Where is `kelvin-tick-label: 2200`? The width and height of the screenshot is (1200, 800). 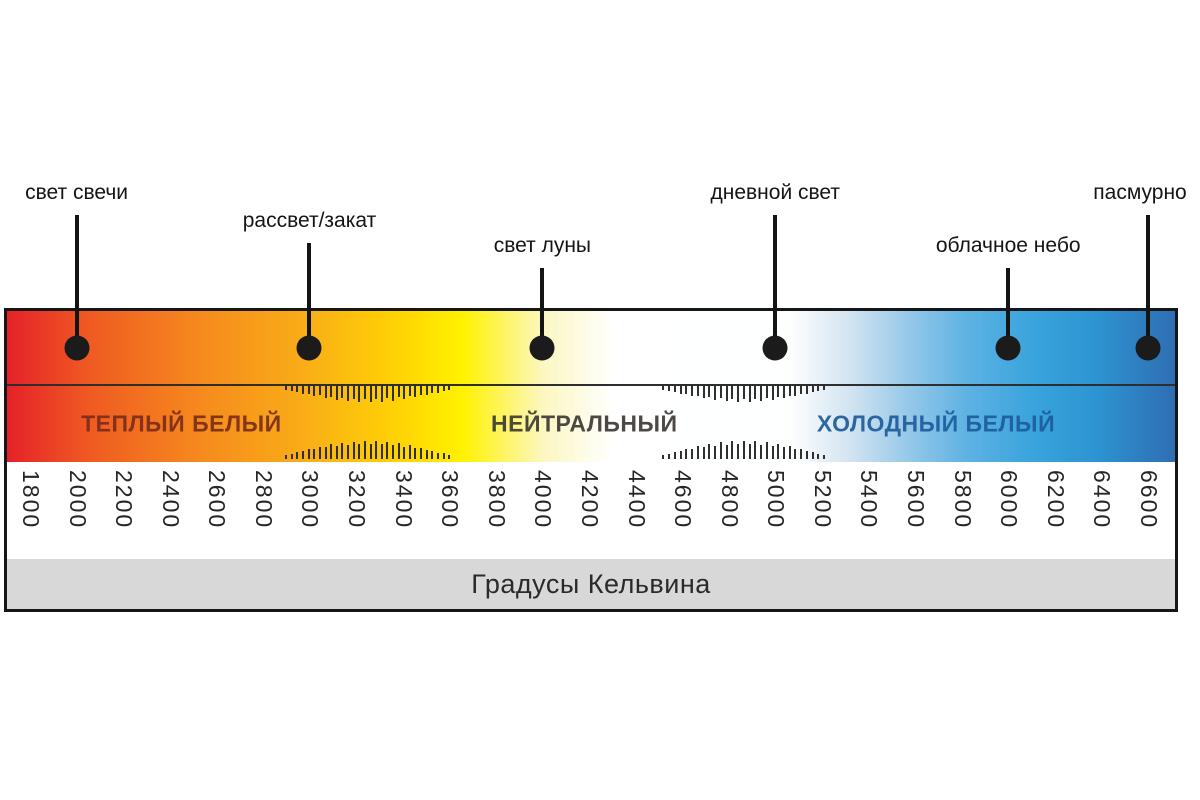 kelvin-tick-label: 2200 is located at coordinates (124, 500).